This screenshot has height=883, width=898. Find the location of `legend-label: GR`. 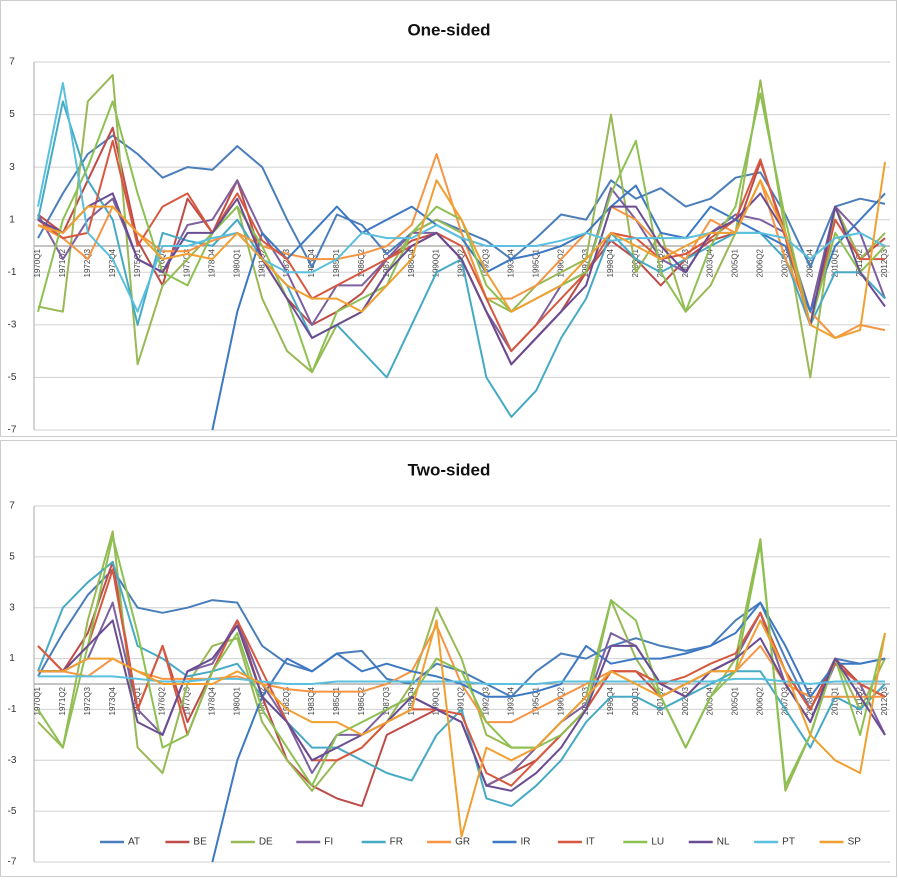

legend-label: GR is located at coordinates (462, 842).